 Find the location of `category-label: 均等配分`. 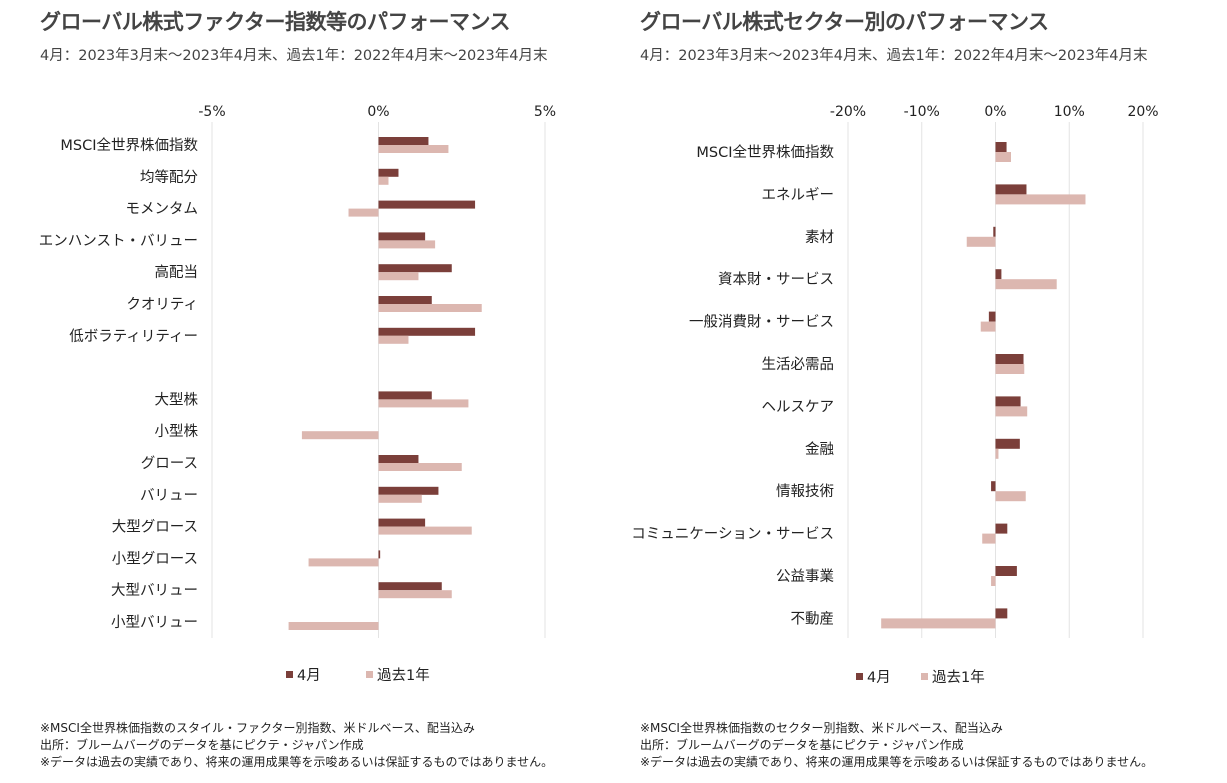

category-label: 均等配分 is located at coordinates (169, 177).